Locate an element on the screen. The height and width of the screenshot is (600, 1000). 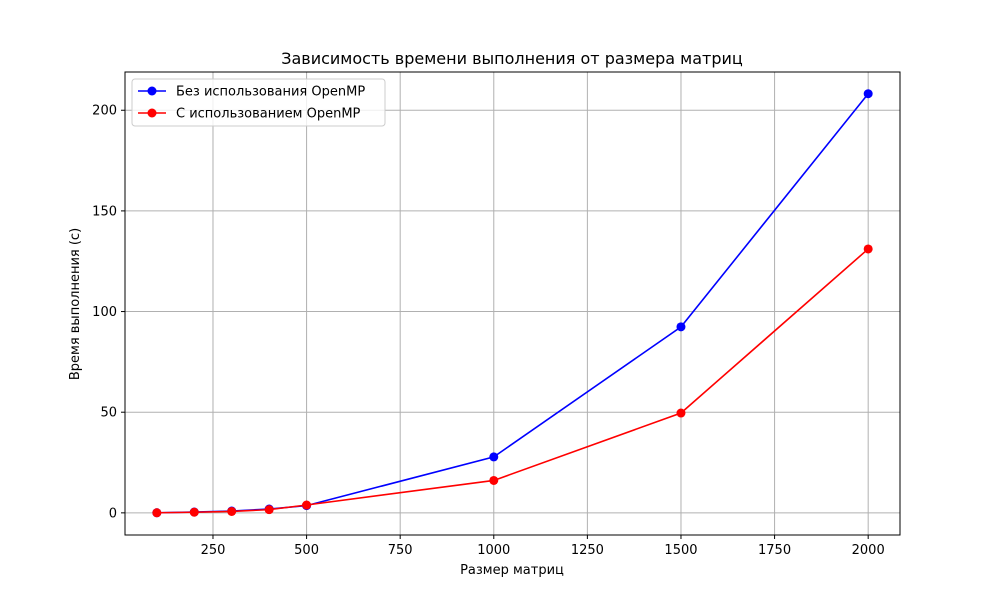
y-tick-label: 200 is located at coordinates (104, 111).